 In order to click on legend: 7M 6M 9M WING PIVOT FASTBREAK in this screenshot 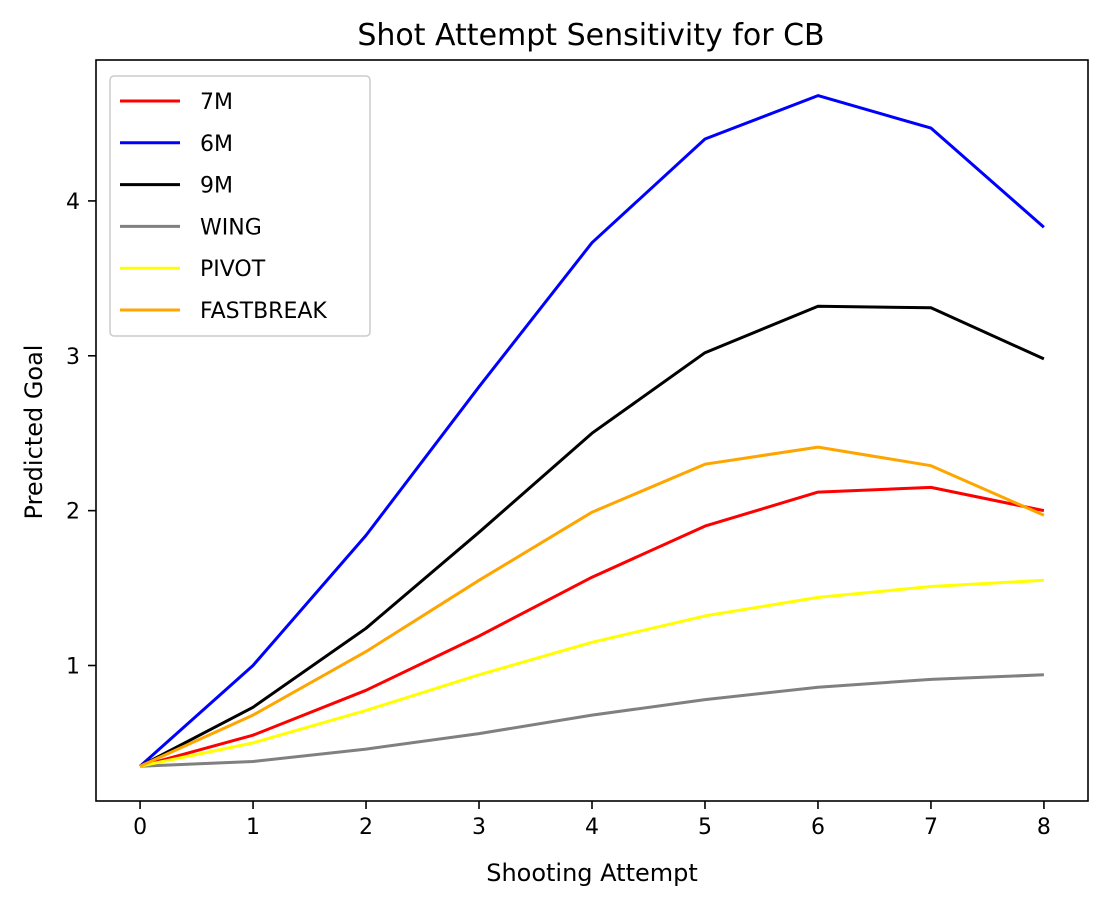, I will do `click(240, 206)`.